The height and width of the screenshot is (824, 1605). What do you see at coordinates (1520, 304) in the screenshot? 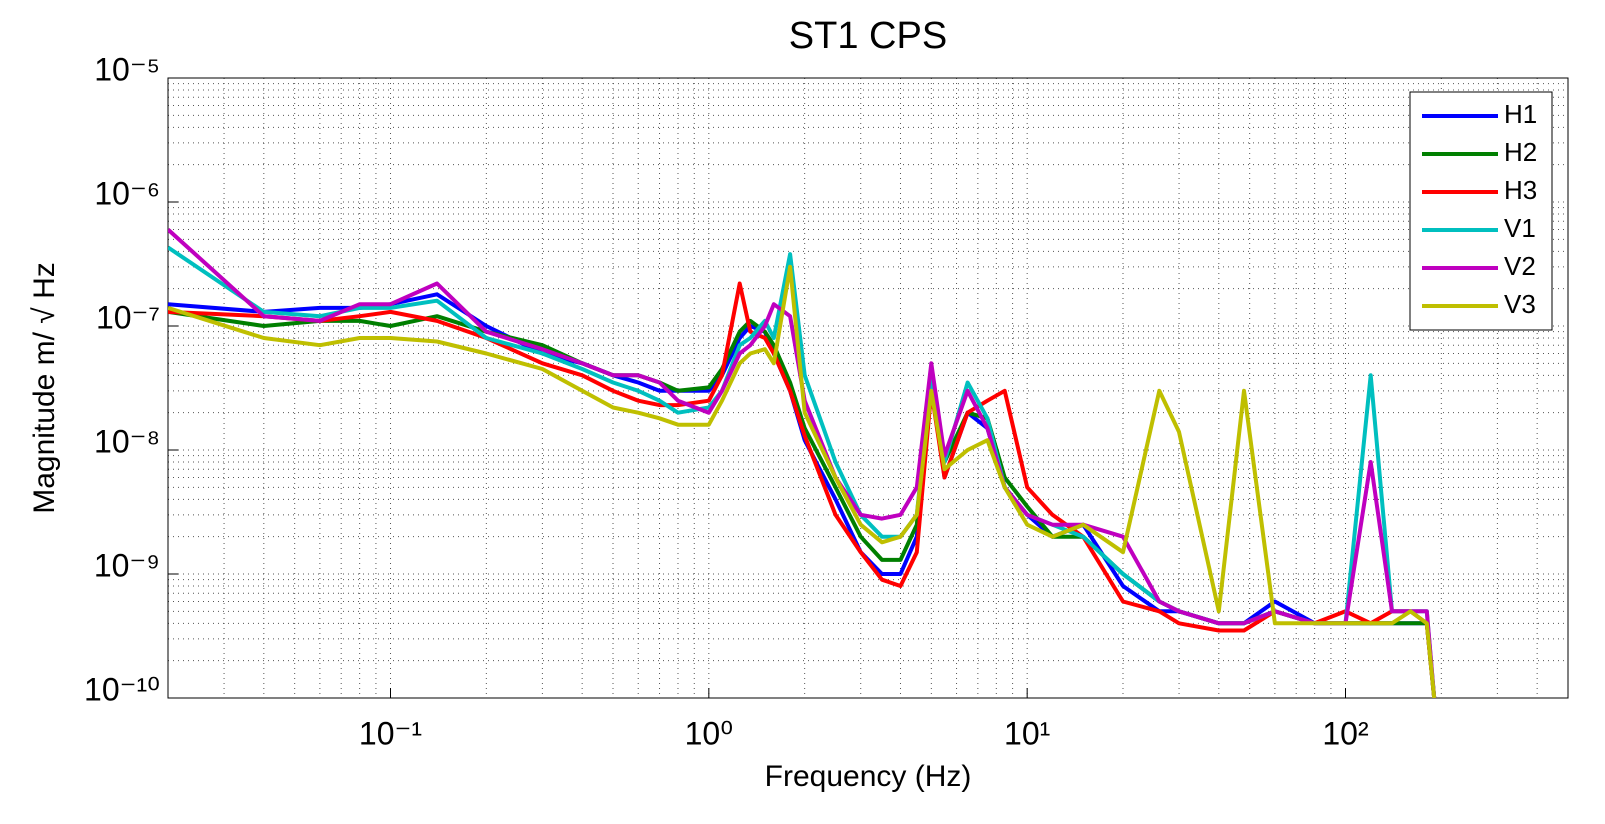
I see `legend-label: V3` at bounding box center [1520, 304].